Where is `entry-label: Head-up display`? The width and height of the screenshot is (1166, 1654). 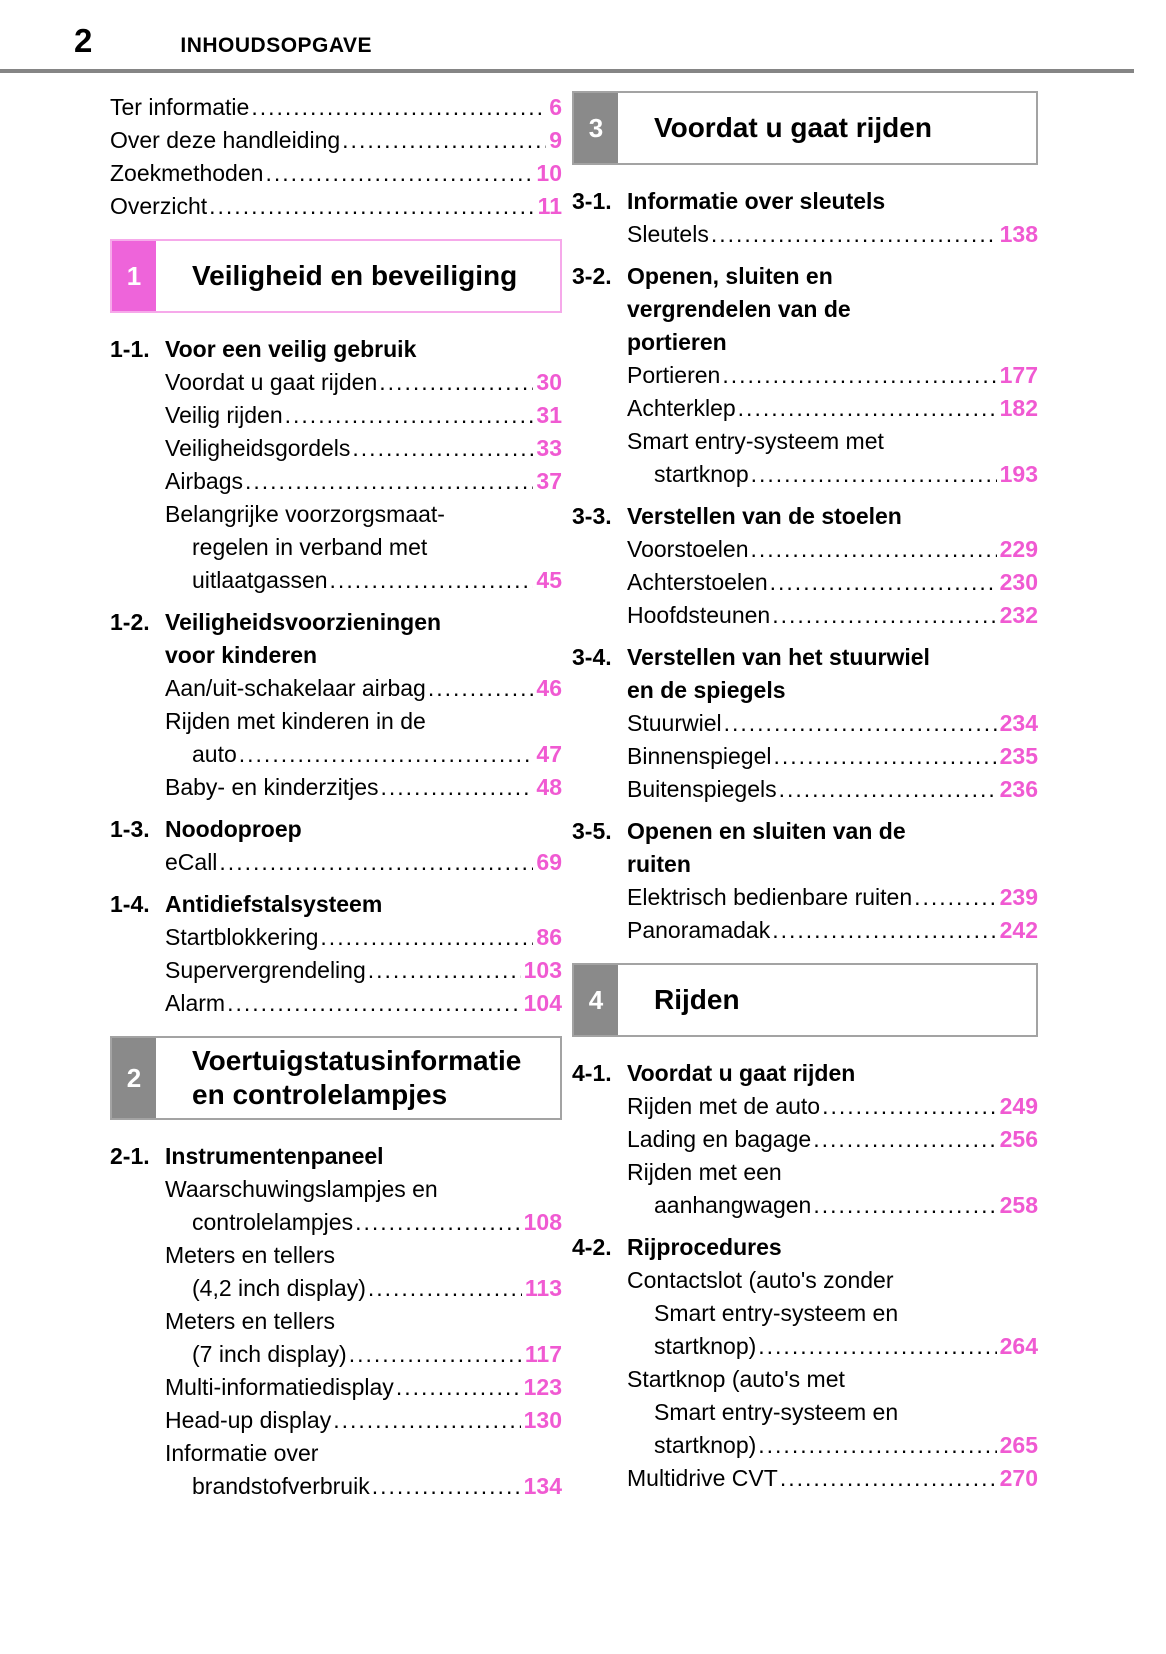
entry-label: Head-up display is located at coordinates (248, 1420).